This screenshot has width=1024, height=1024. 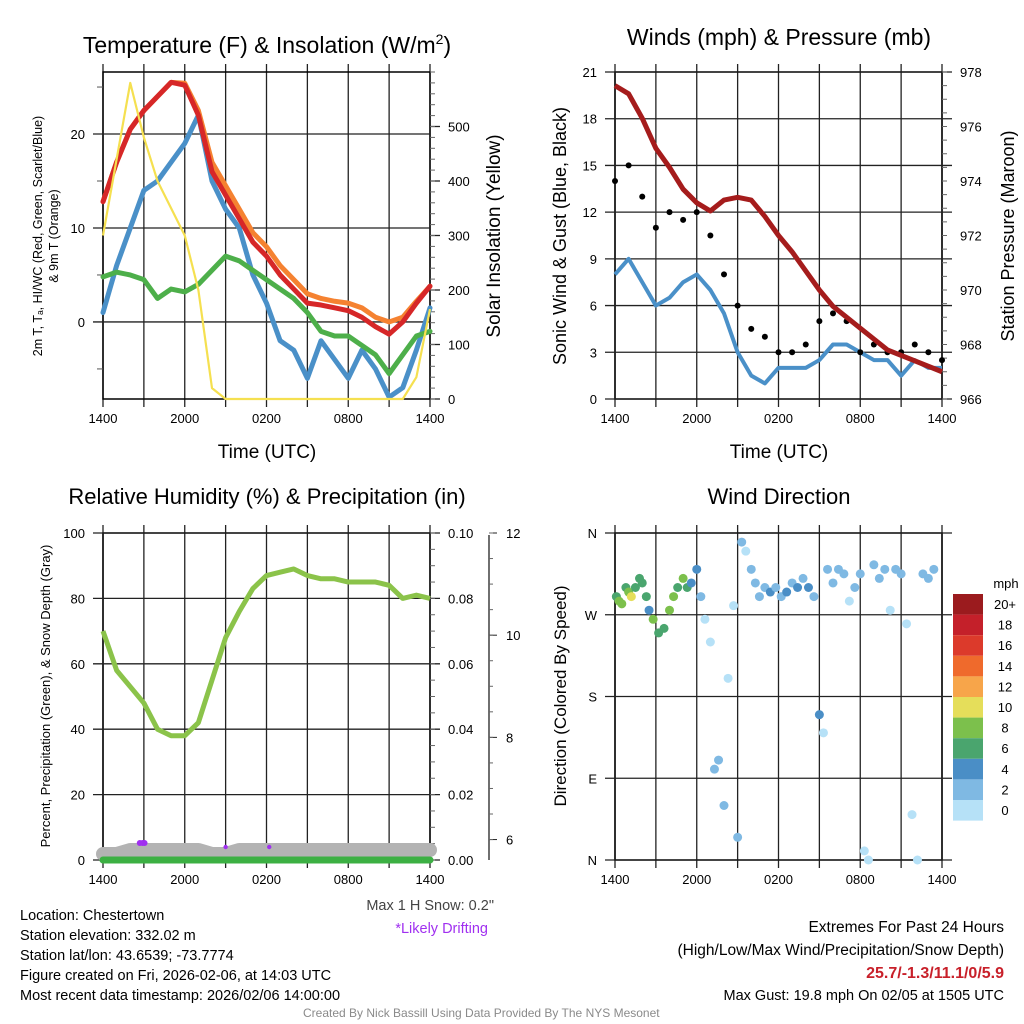 What do you see at coordinates (779, 452) in the screenshot?
I see `x-axis-title: Time (UTC)` at bounding box center [779, 452].